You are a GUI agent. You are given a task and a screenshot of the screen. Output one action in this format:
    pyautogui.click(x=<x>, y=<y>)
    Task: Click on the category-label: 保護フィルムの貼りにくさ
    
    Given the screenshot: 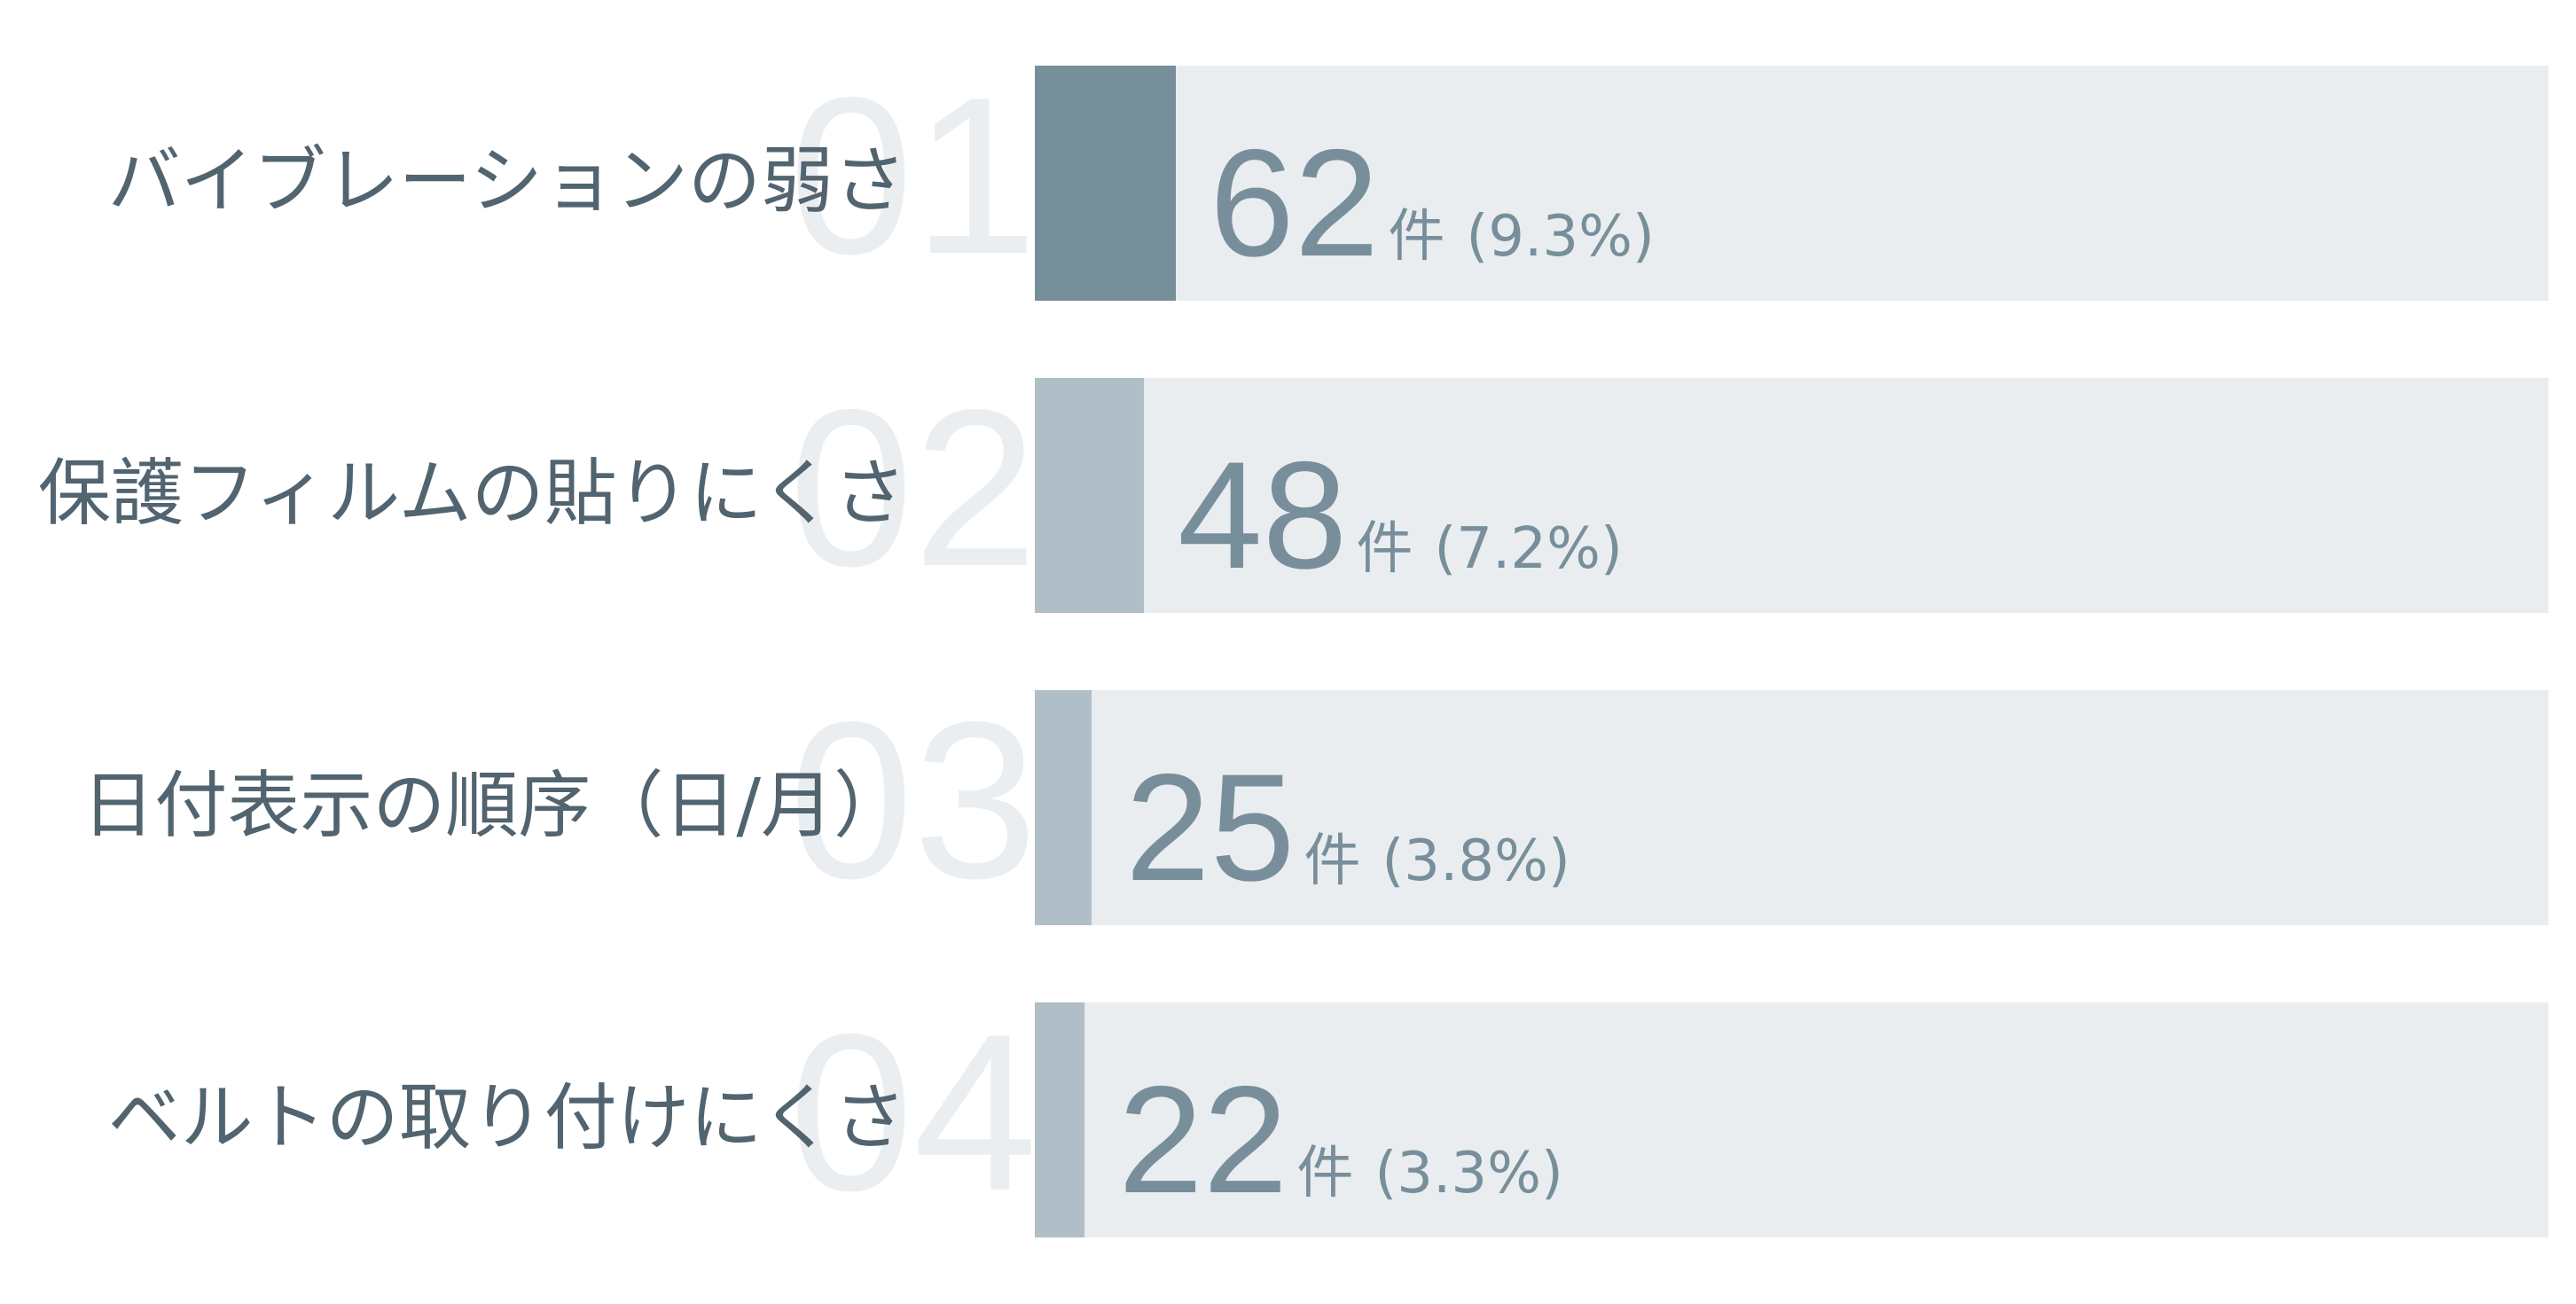 What is the action you would take?
    pyautogui.click(x=472, y=494)
    